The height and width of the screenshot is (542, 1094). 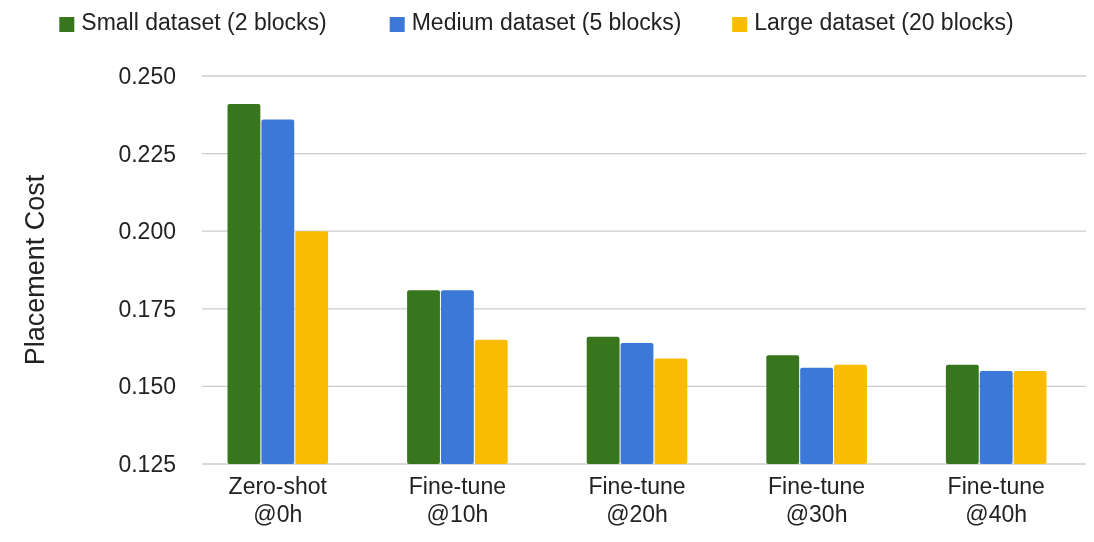 What do you see at coordinates (204, 22) in the screenshot?
I see `legend-label: Small dataset (2 blocks)` at bounding box center [204, 22].